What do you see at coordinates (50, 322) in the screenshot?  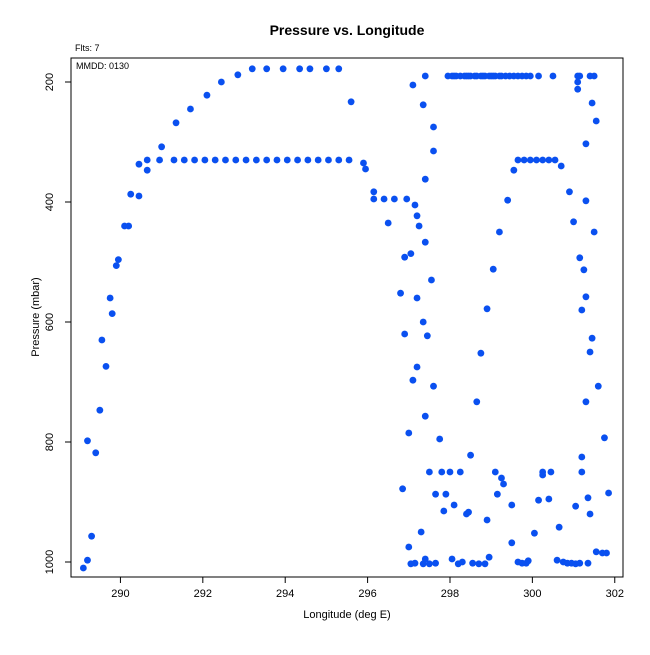 I see `y-tick-label: 600` at bounding box center [50, 322].